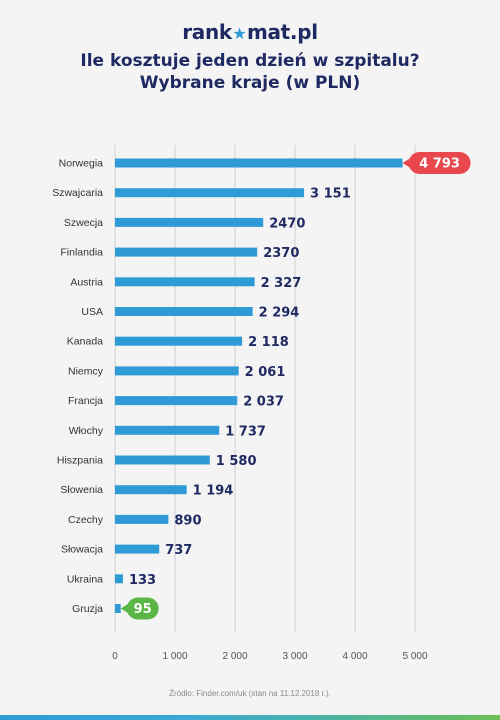 Image resolution: width=500 pixels, height=720 pixels. What do you see at coordinates (287, 223) in the screenshot?
I see `value-label: 2470` at bounding box center [287, 223].